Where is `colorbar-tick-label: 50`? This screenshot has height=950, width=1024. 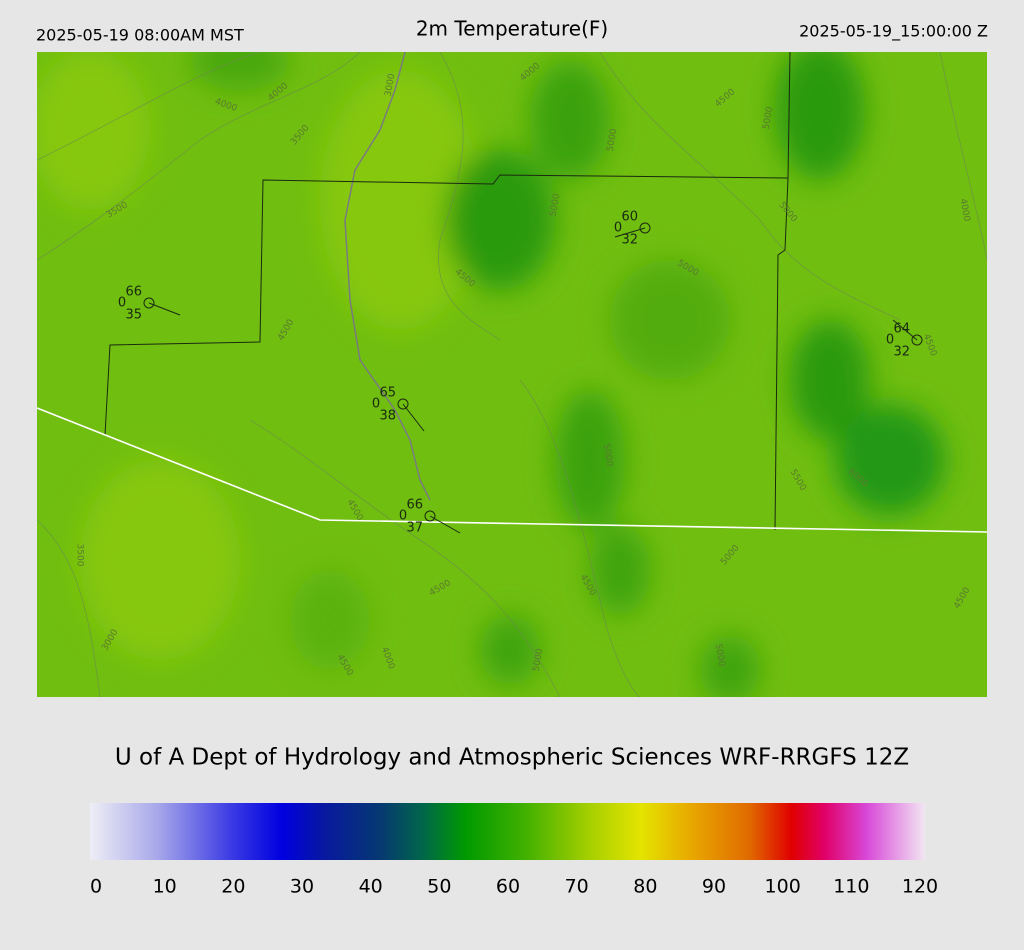
colorbar-tick-label: 50 is located at coordinates (439, 887).